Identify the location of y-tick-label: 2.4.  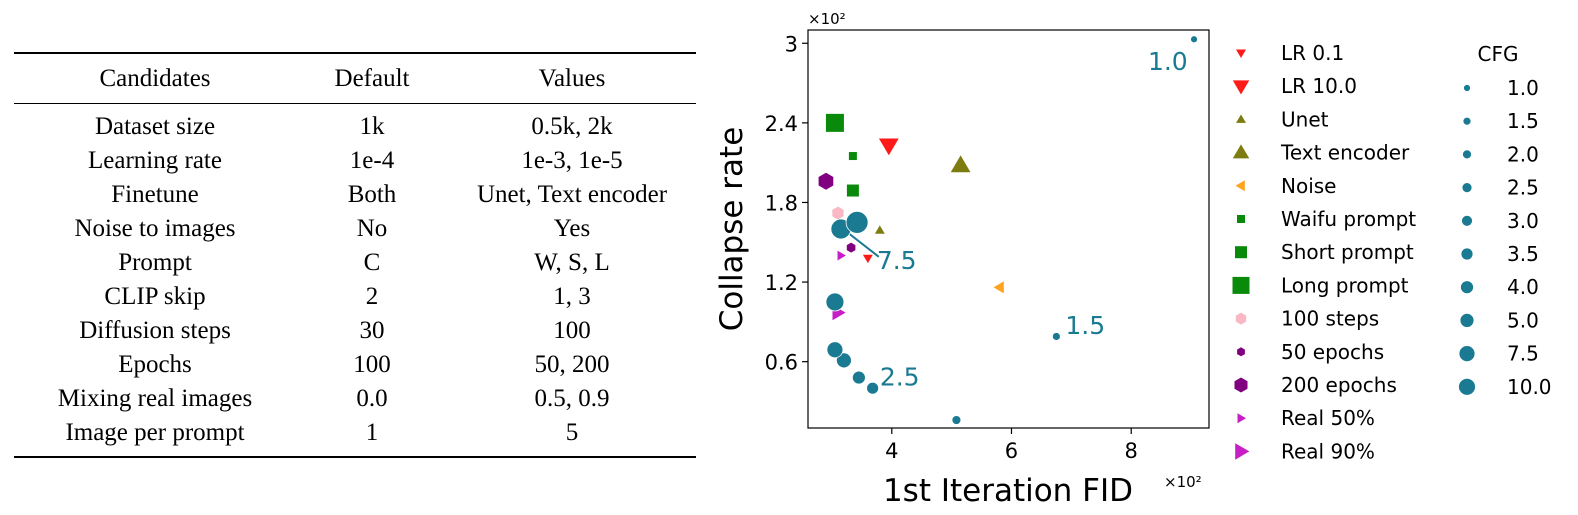
(781, 124).